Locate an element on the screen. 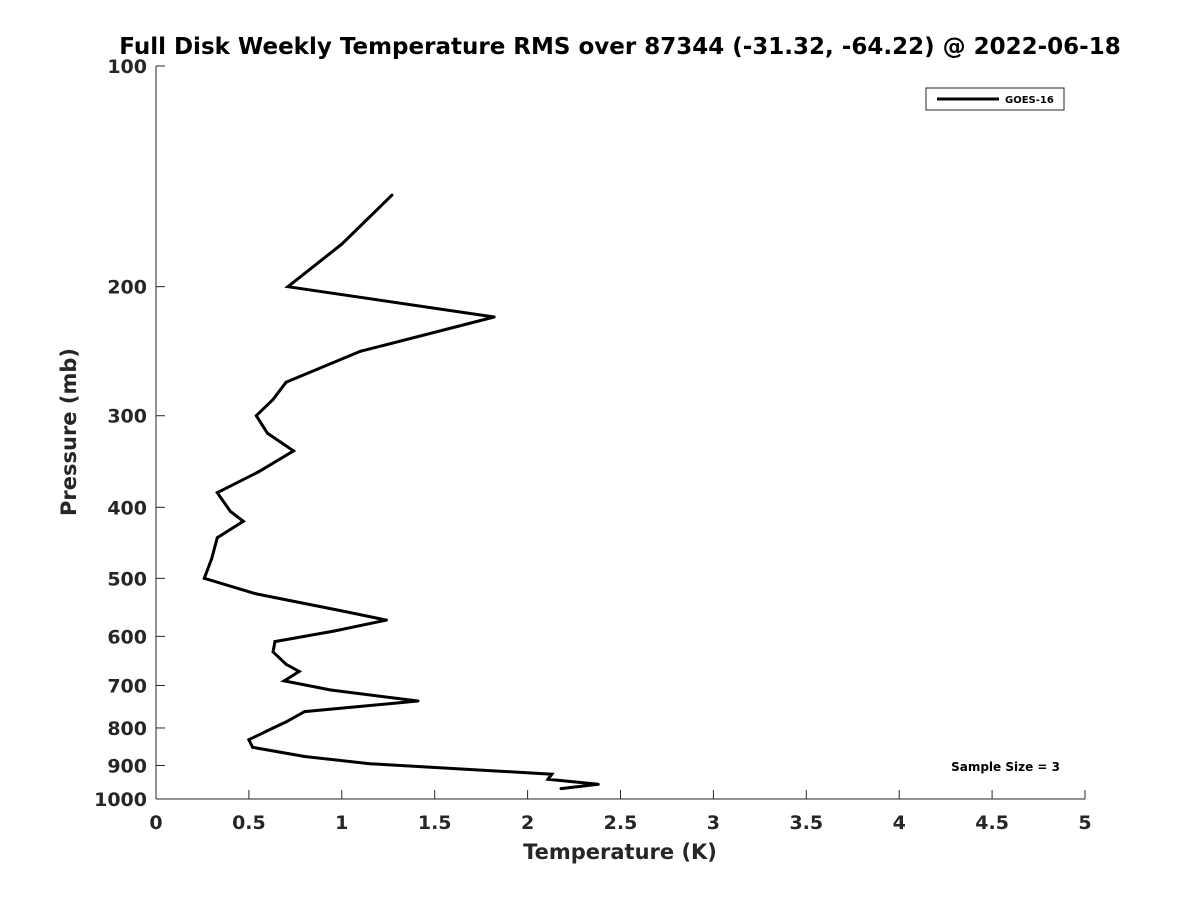  x-tick-label: 3 is located at coordinates (713, 823).